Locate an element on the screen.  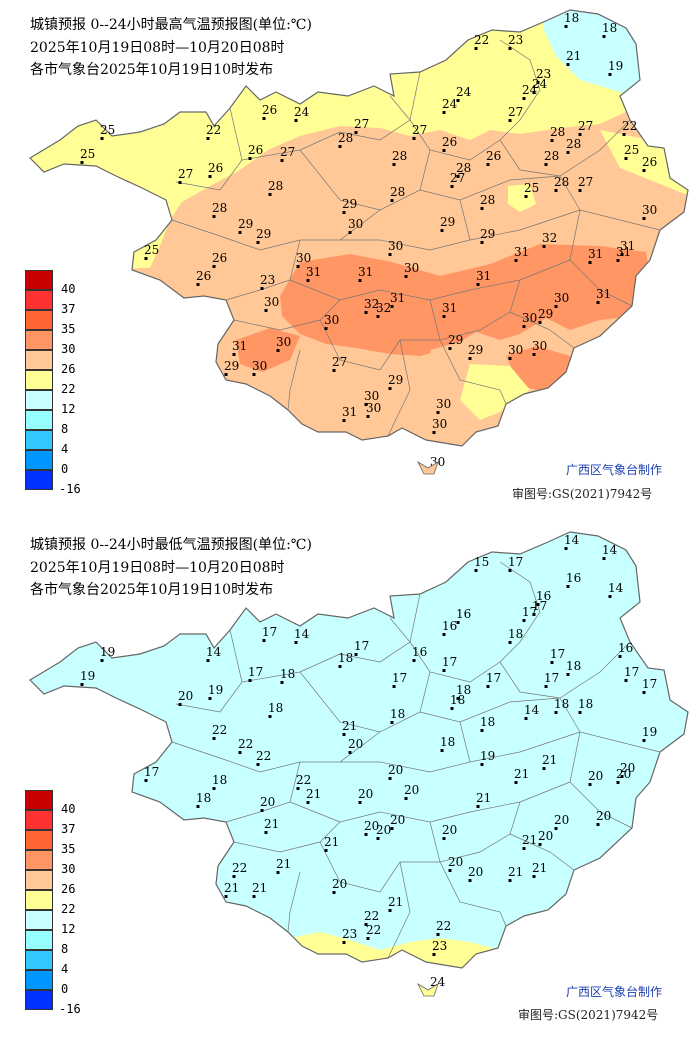
station-temp-value: 15 is located at coordinates (481, 562).